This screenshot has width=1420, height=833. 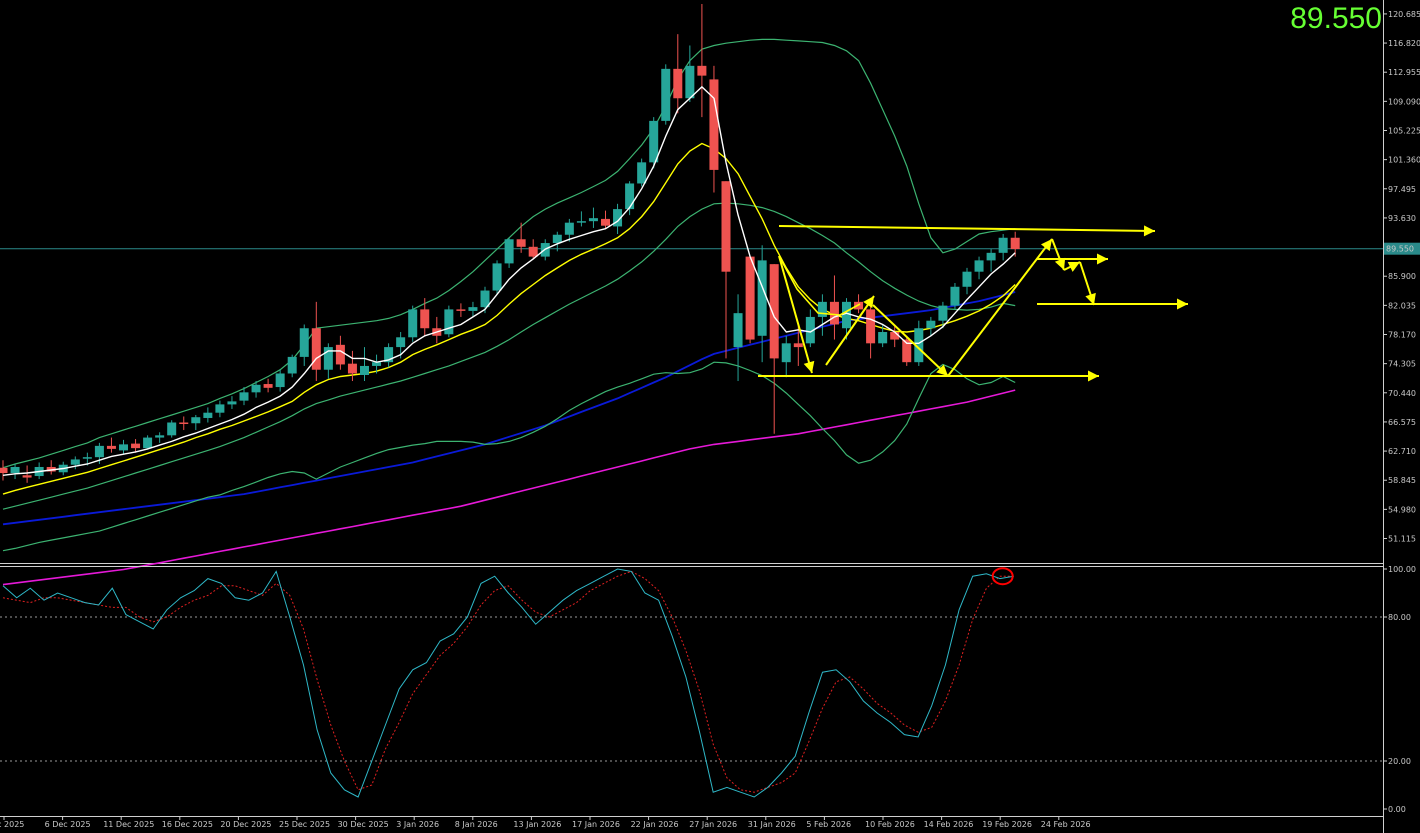 I want to click on last-price-display: 89.550, so click(x=1336, y=18).